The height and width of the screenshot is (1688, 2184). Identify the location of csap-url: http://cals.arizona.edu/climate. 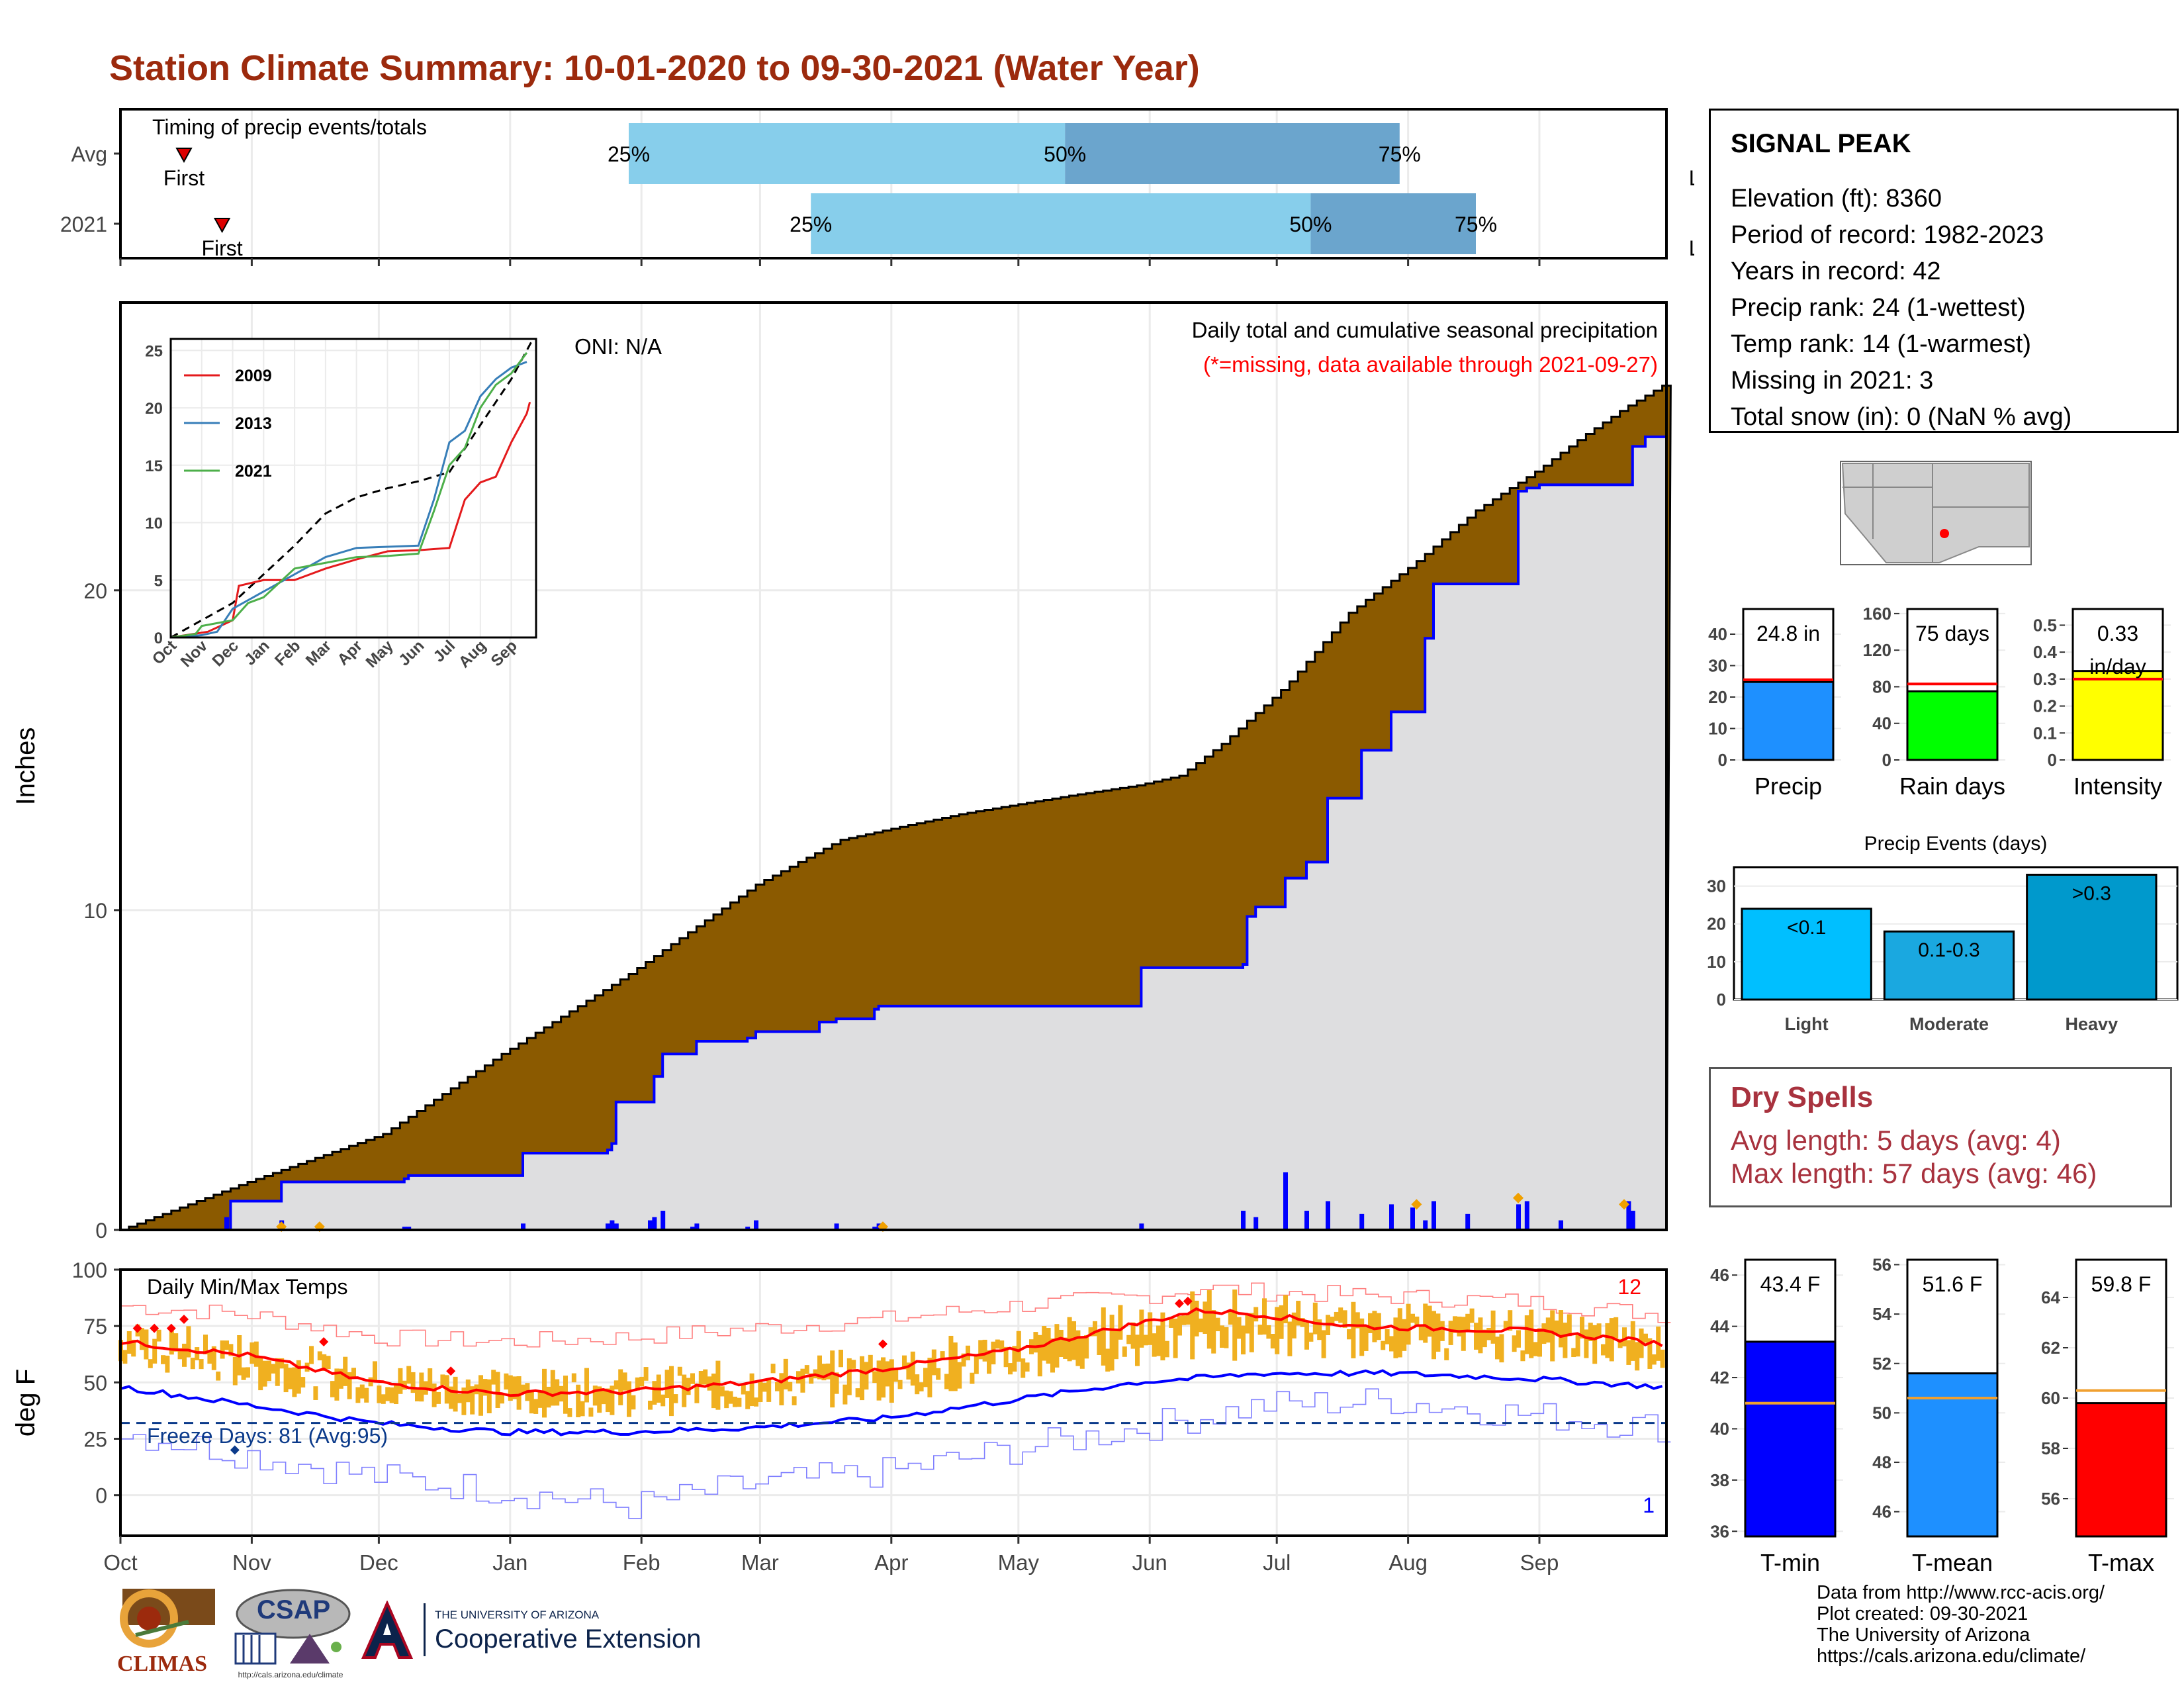
(290, 1674).